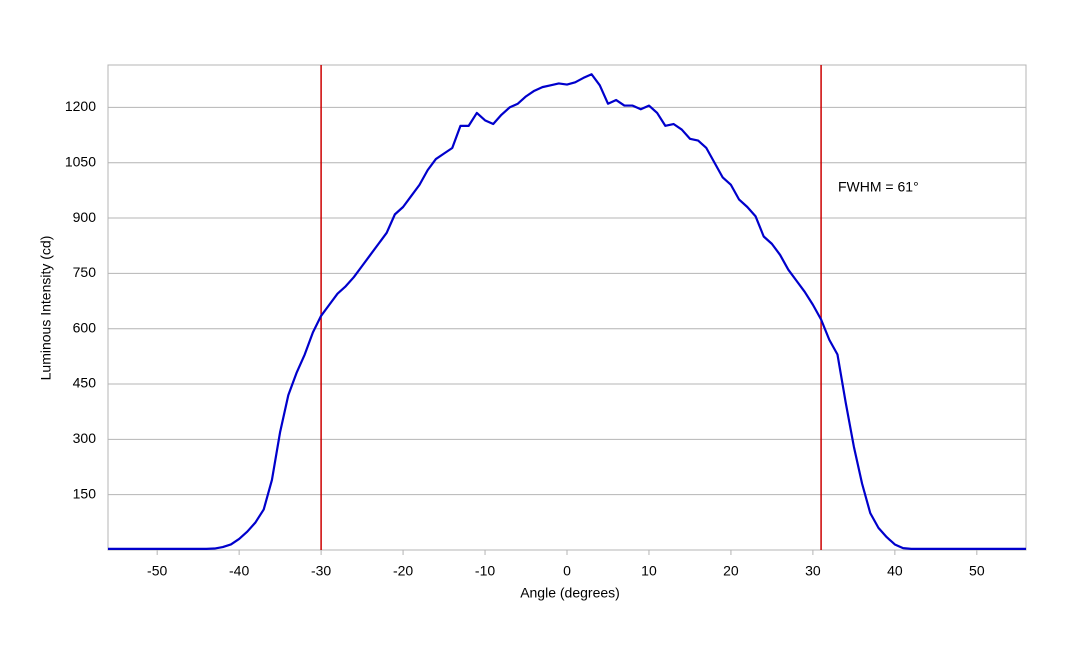 This screenshot has width=1080, height=653. What do you see at coordinates (485, 571) in the screenshot?
I see `x-tick-label: -10` at bounding box center [485, 571].